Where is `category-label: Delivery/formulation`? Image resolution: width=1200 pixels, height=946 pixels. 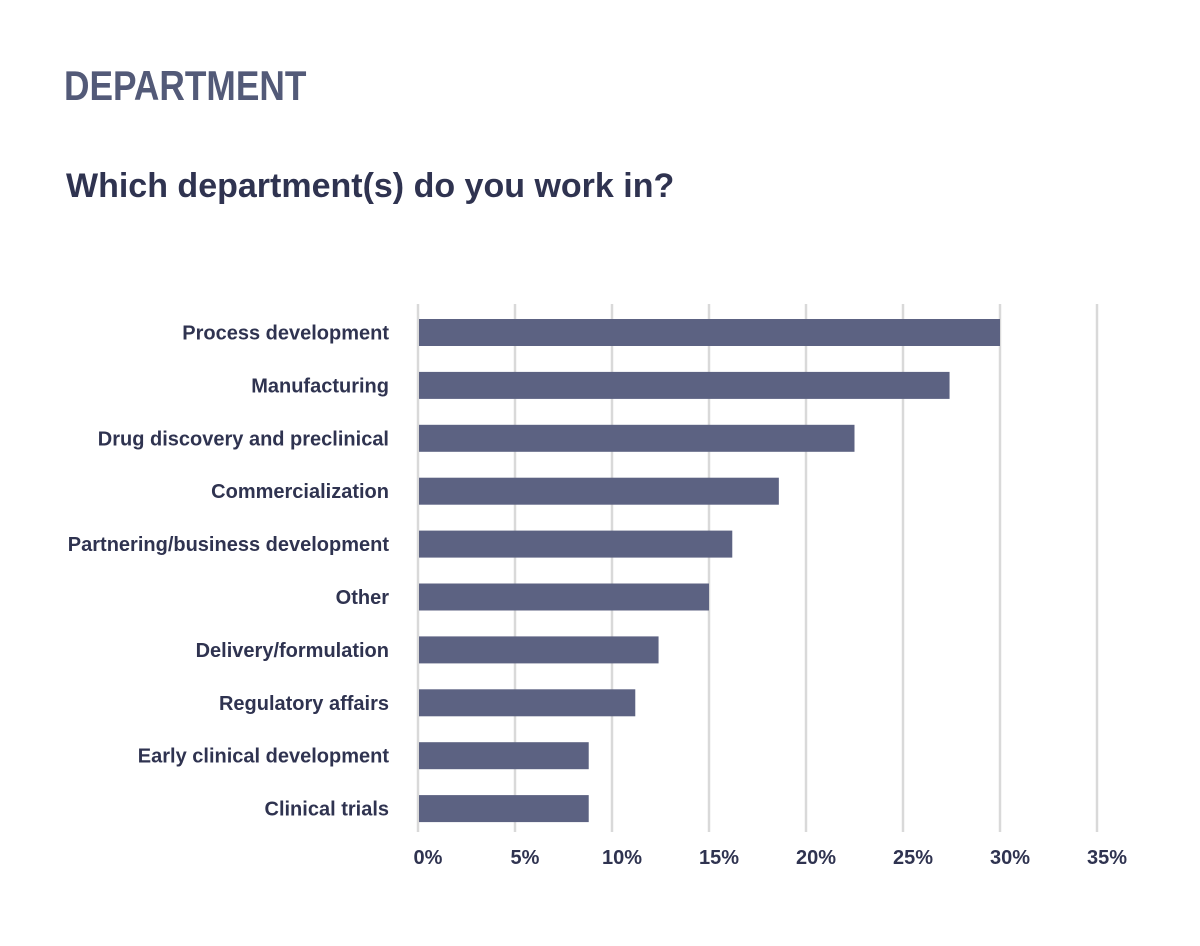
category-label: Delivery/formulation is located at coordinates (292, 651).